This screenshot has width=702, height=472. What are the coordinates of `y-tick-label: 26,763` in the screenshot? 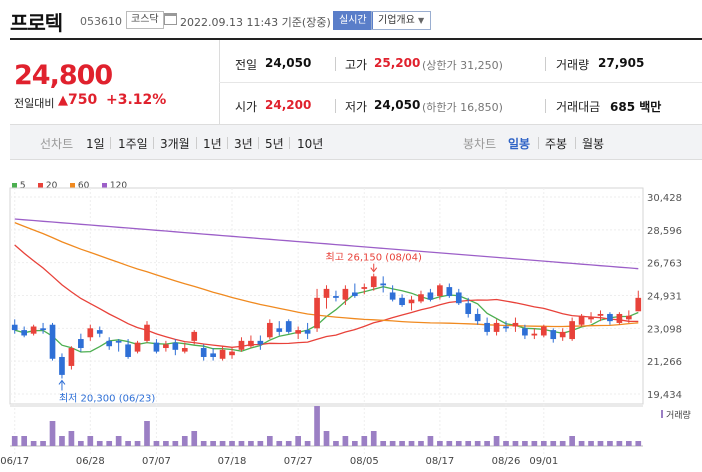 It's located at (664, 264).